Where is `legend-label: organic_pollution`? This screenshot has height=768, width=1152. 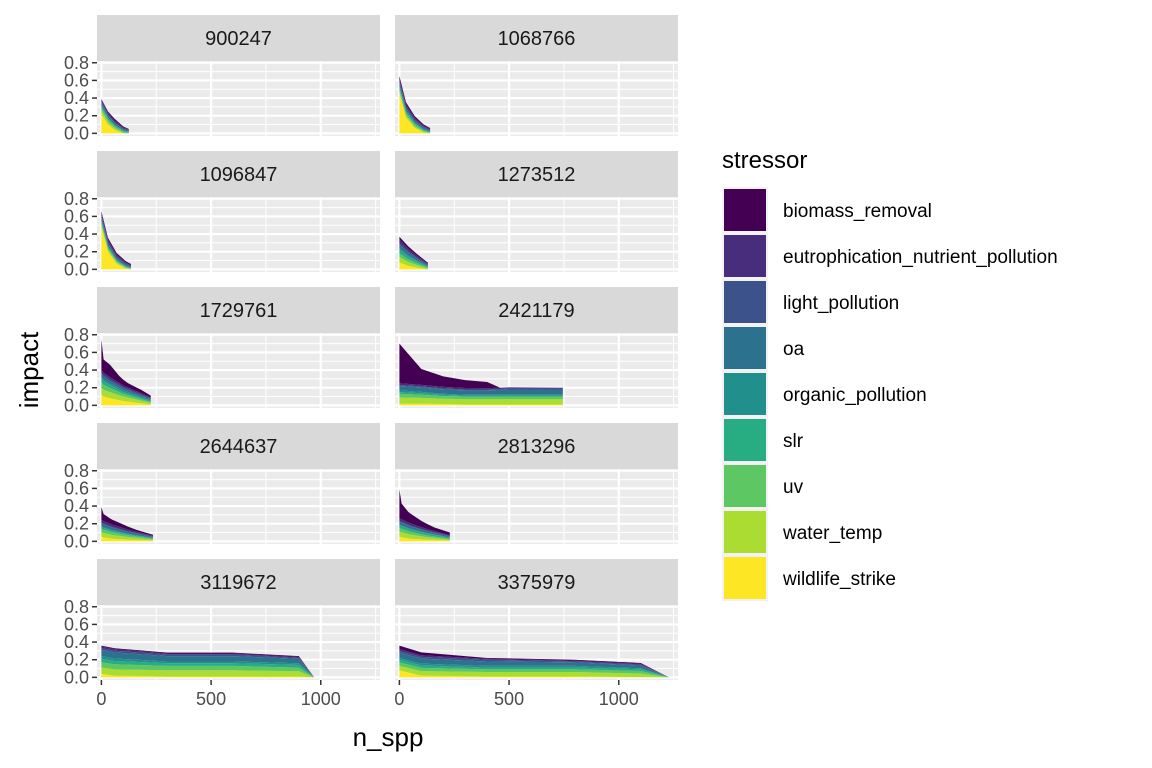
legend-label: organic_pollution is located at coordinates (855, 395).